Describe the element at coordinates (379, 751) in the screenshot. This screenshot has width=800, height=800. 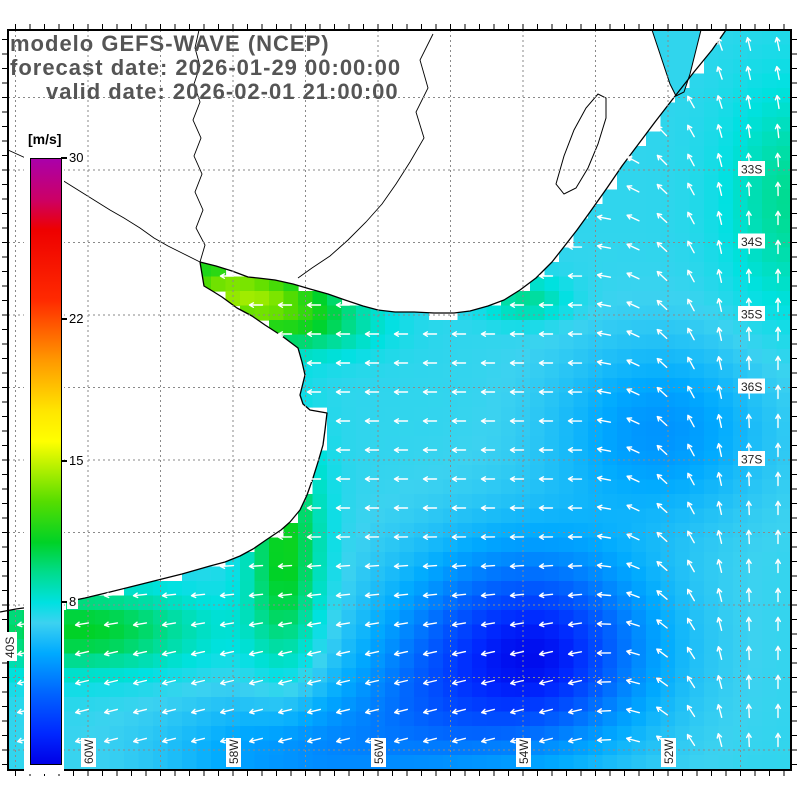
I see `svg-text: 56W` at that location.